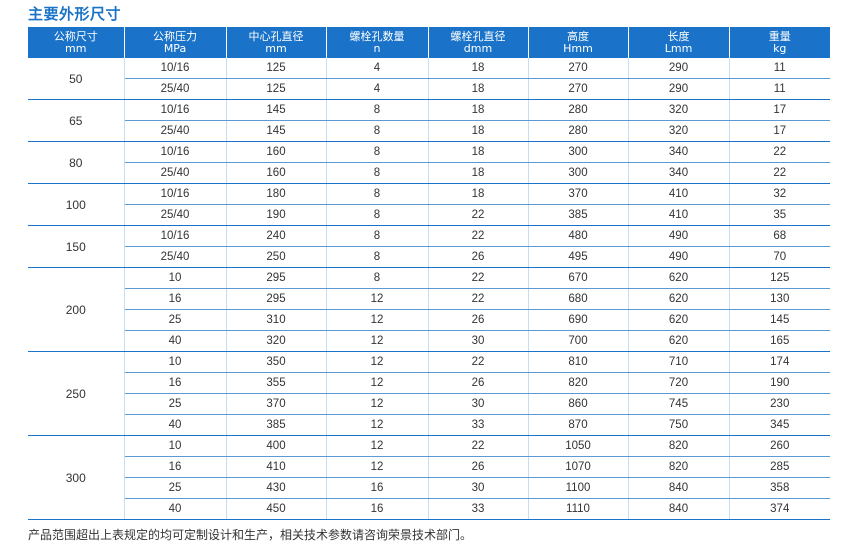 This screenshot has width=851, height=548. I want to click on table-cell: 710, so click(679, 362).